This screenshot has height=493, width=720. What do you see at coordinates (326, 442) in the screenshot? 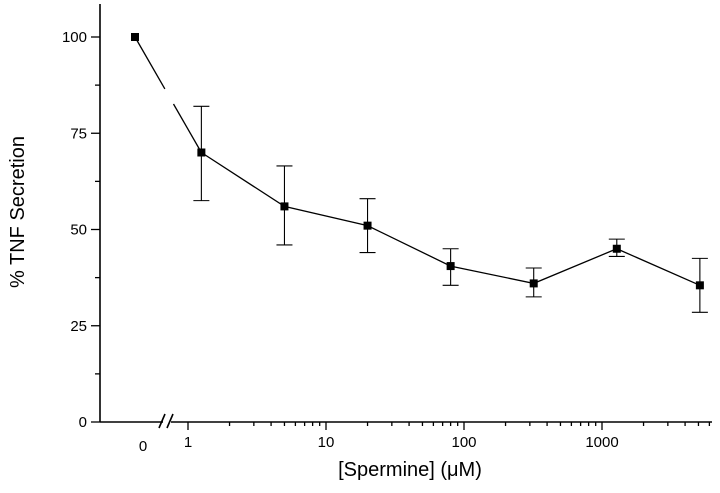
I see `x-tick-label: 10` at bounding box center [326, 442].